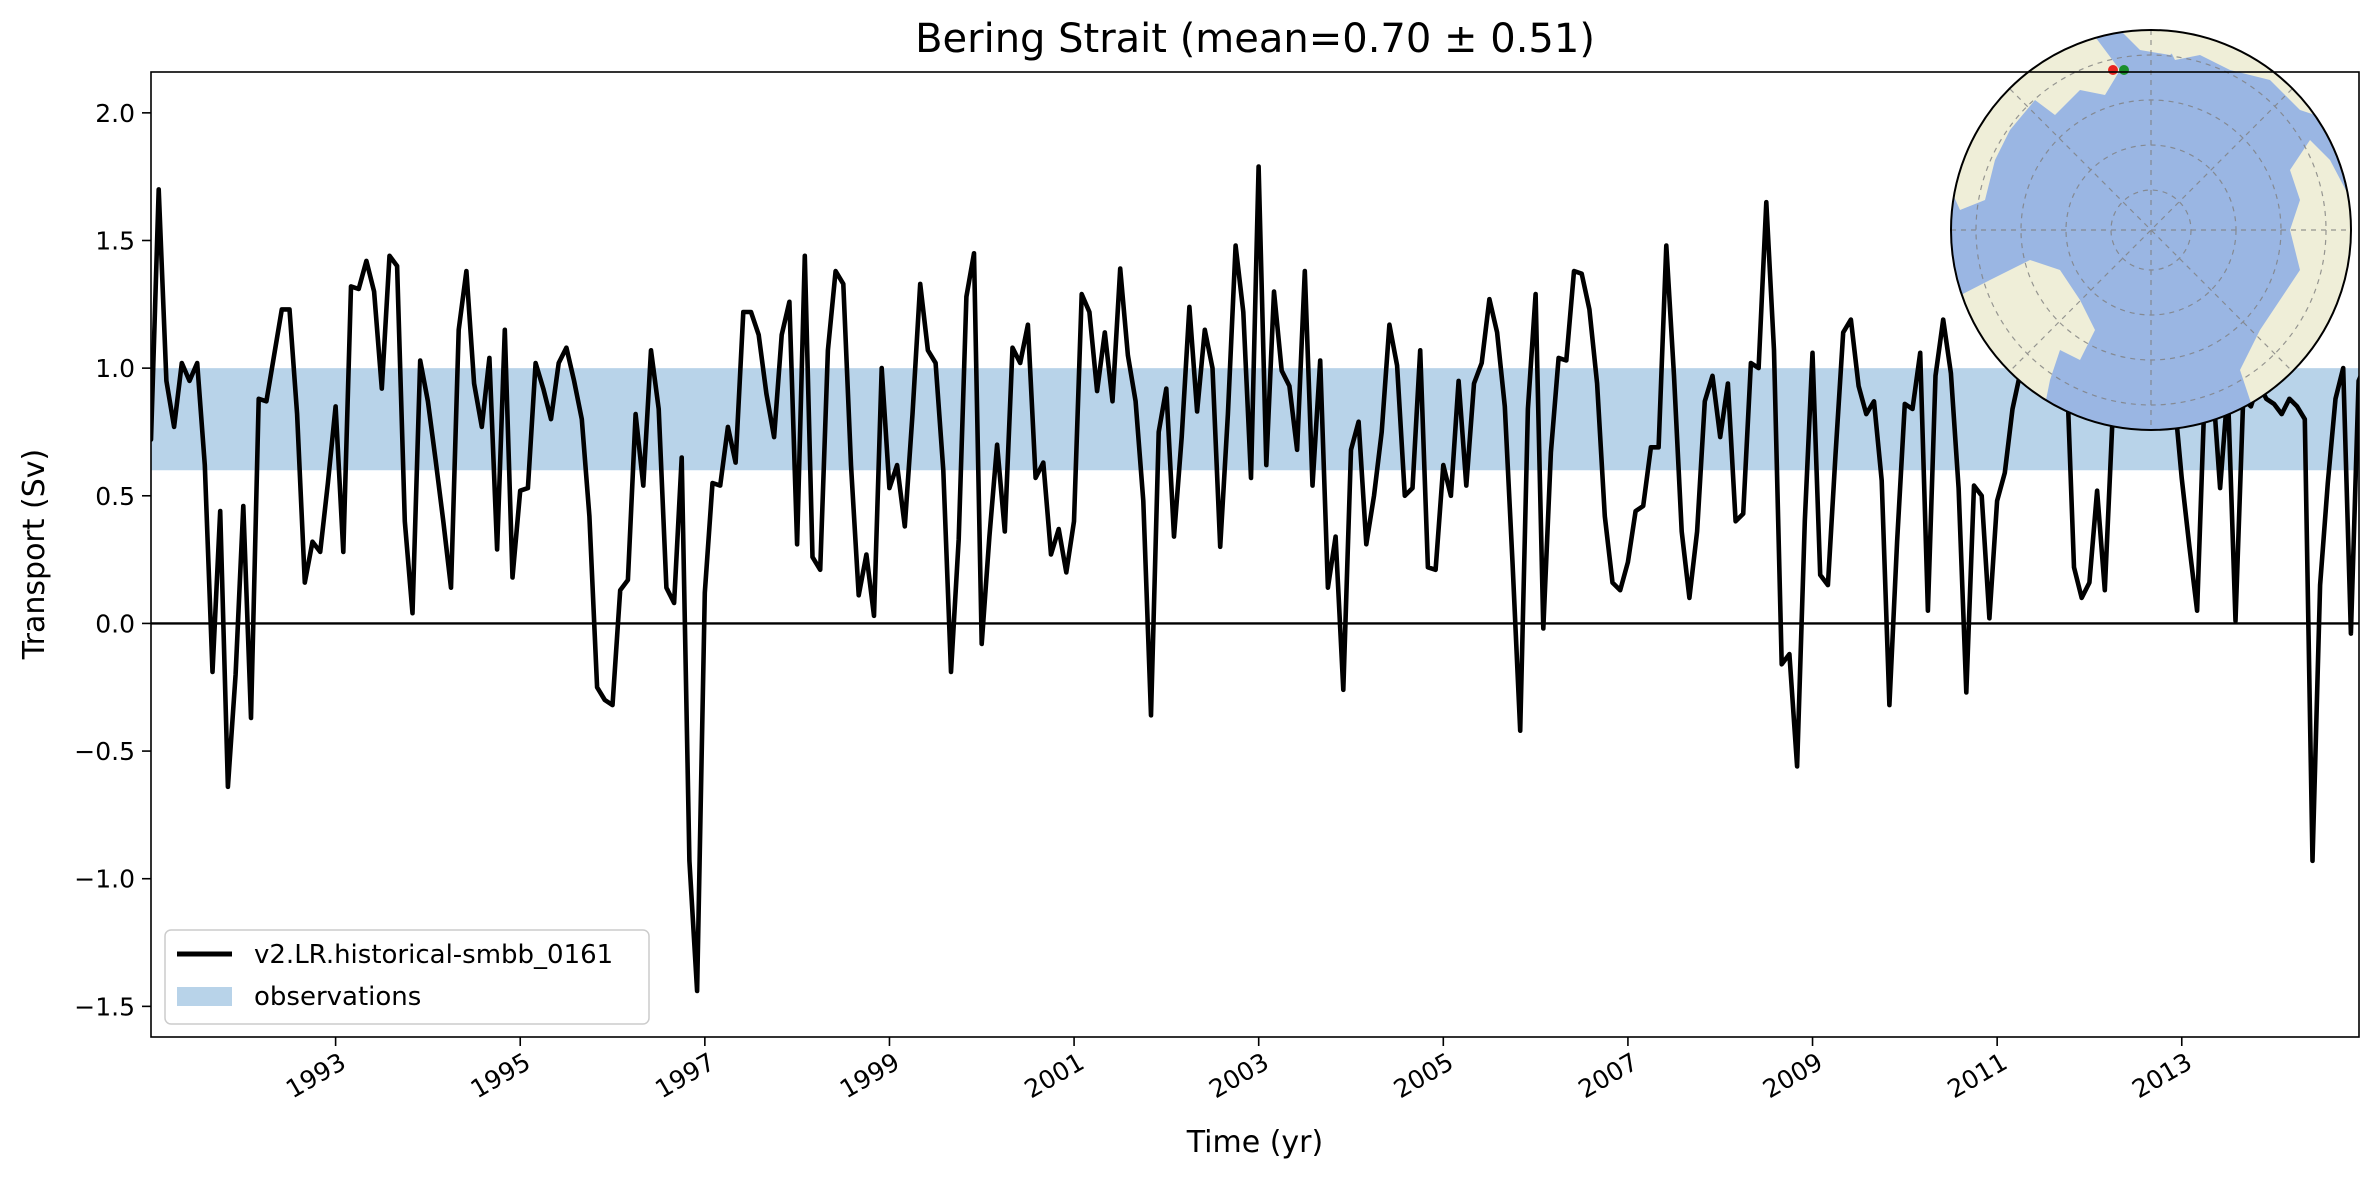 The image size is (2379, 1180). What do you see at coordinates (2162, 1075) in the screenshot?
I see `x-tick-label: 2013` at bounding box center [2162, 1075].